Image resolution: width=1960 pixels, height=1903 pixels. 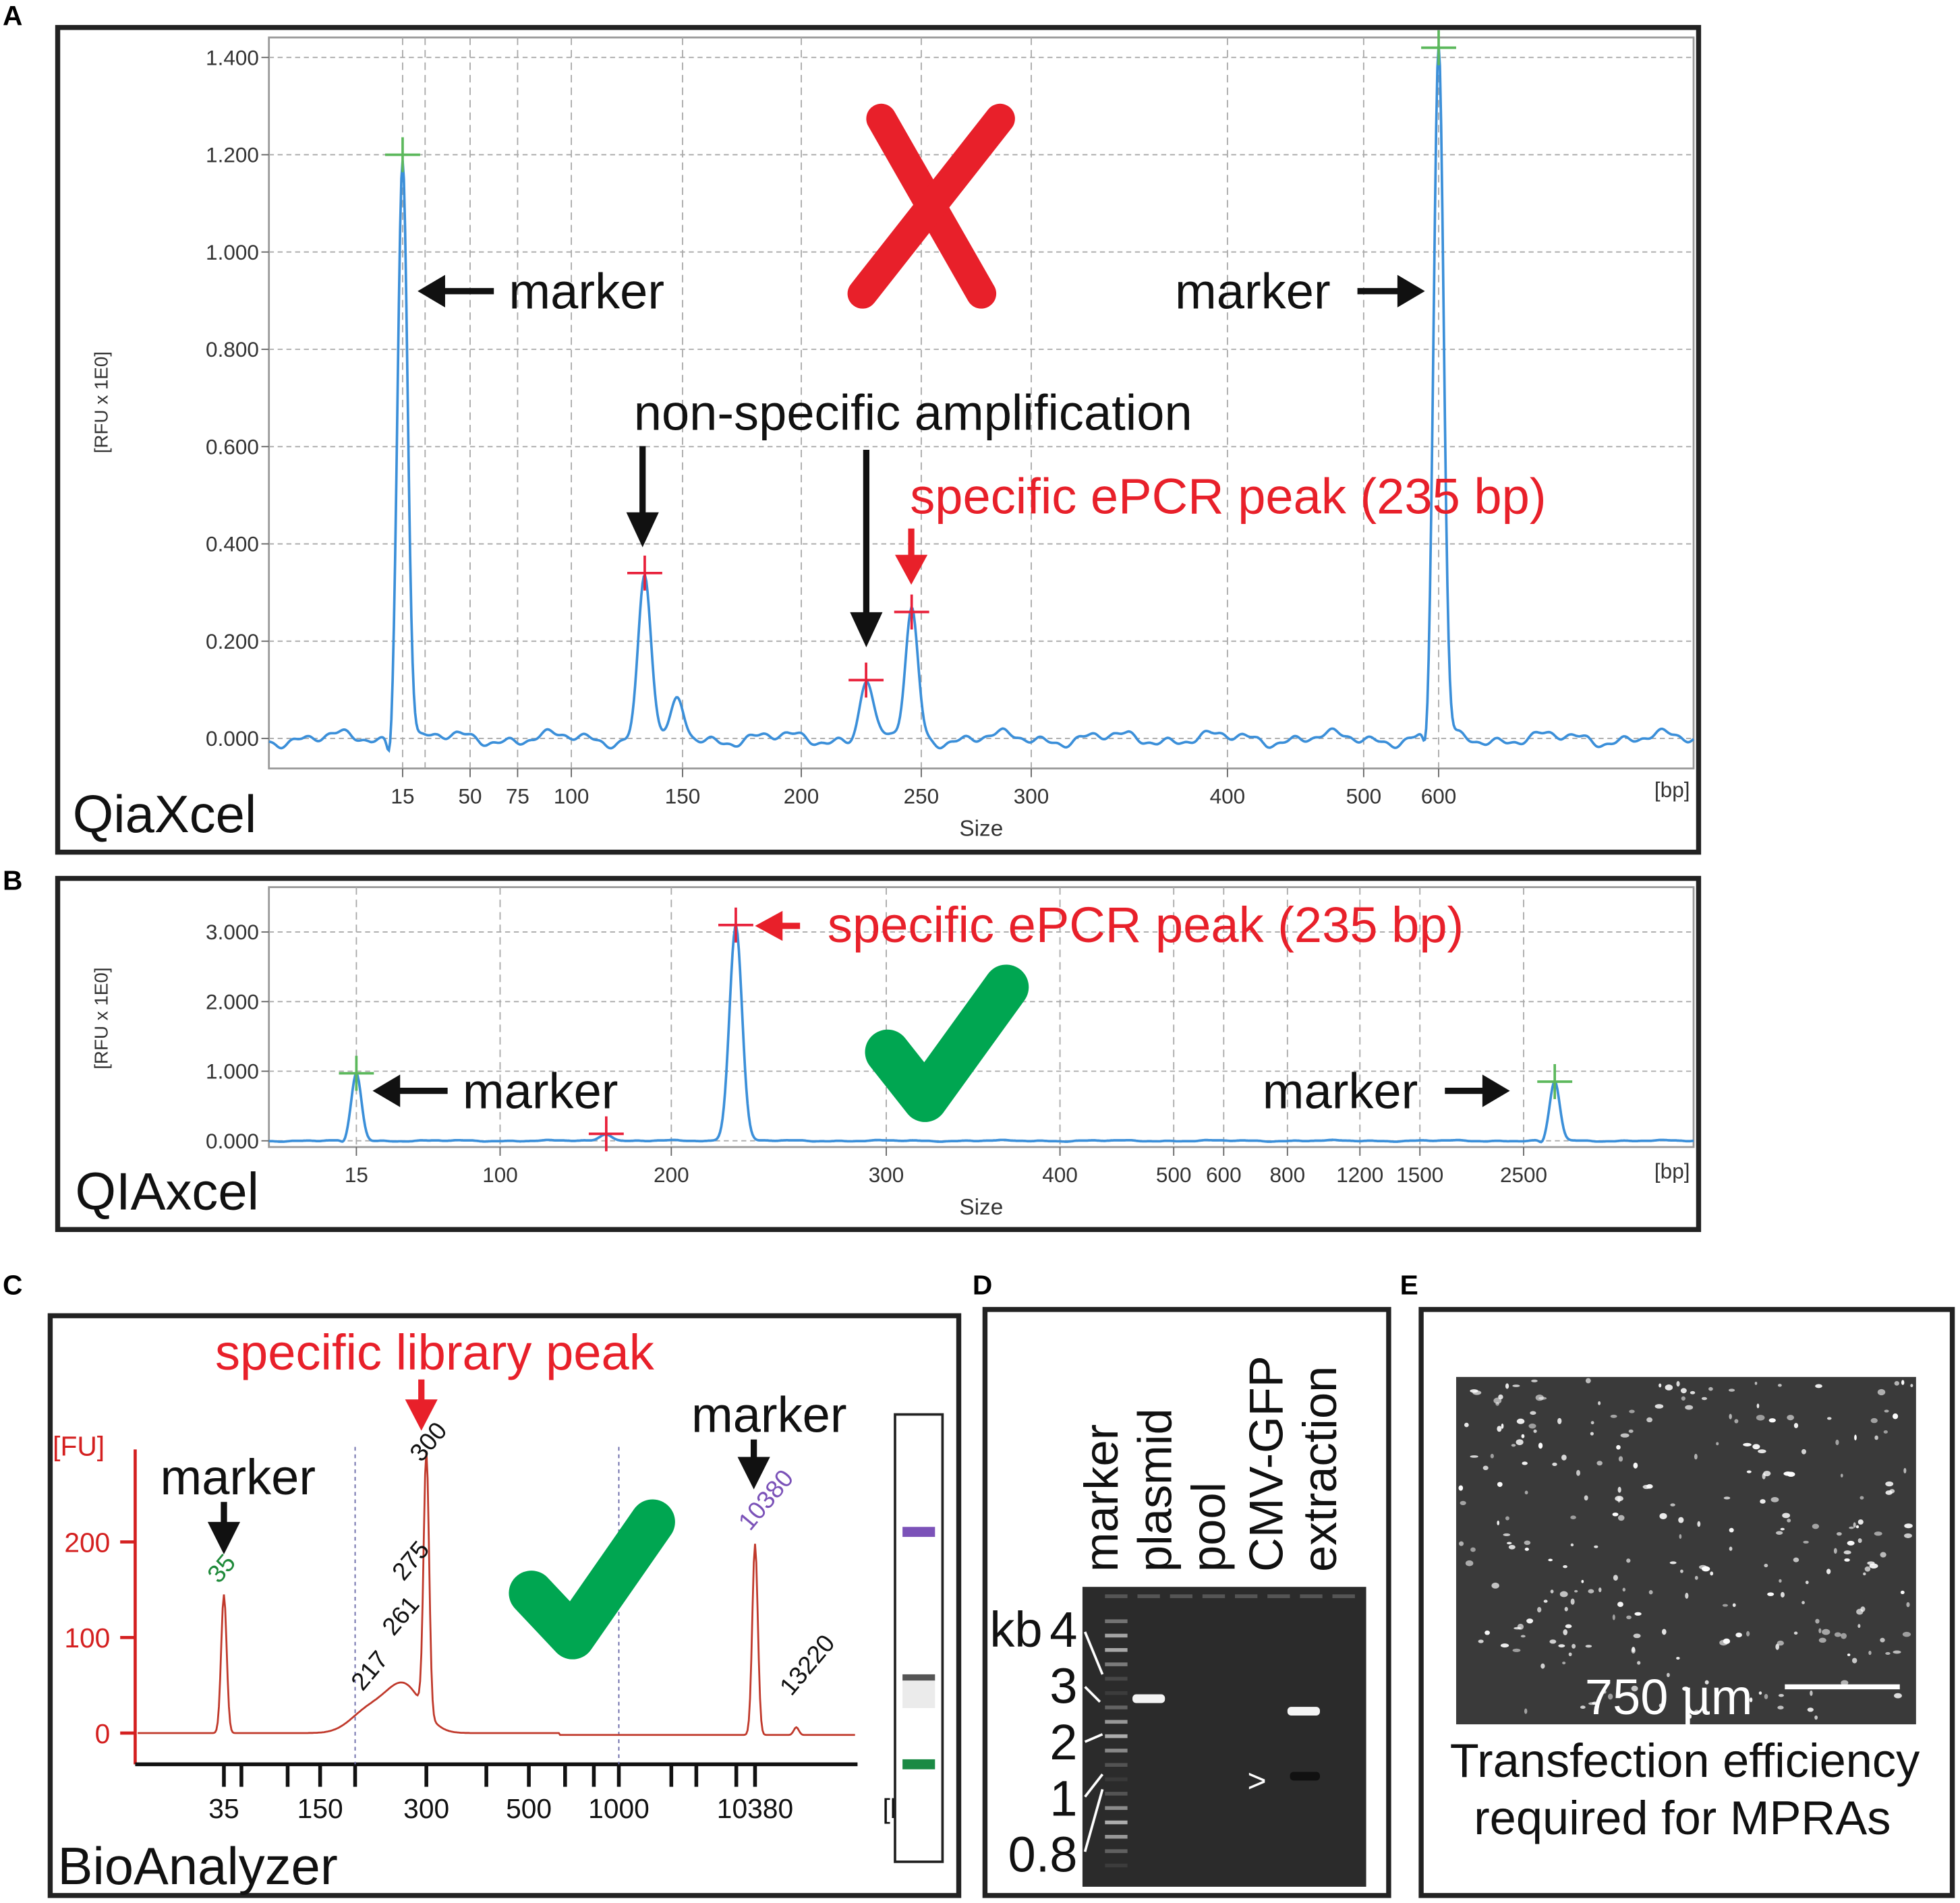 What do you see at coordinates (529, 1809) in the screenshot?
I see `x-tick-label: 500` at bounding box center [529, 1809].